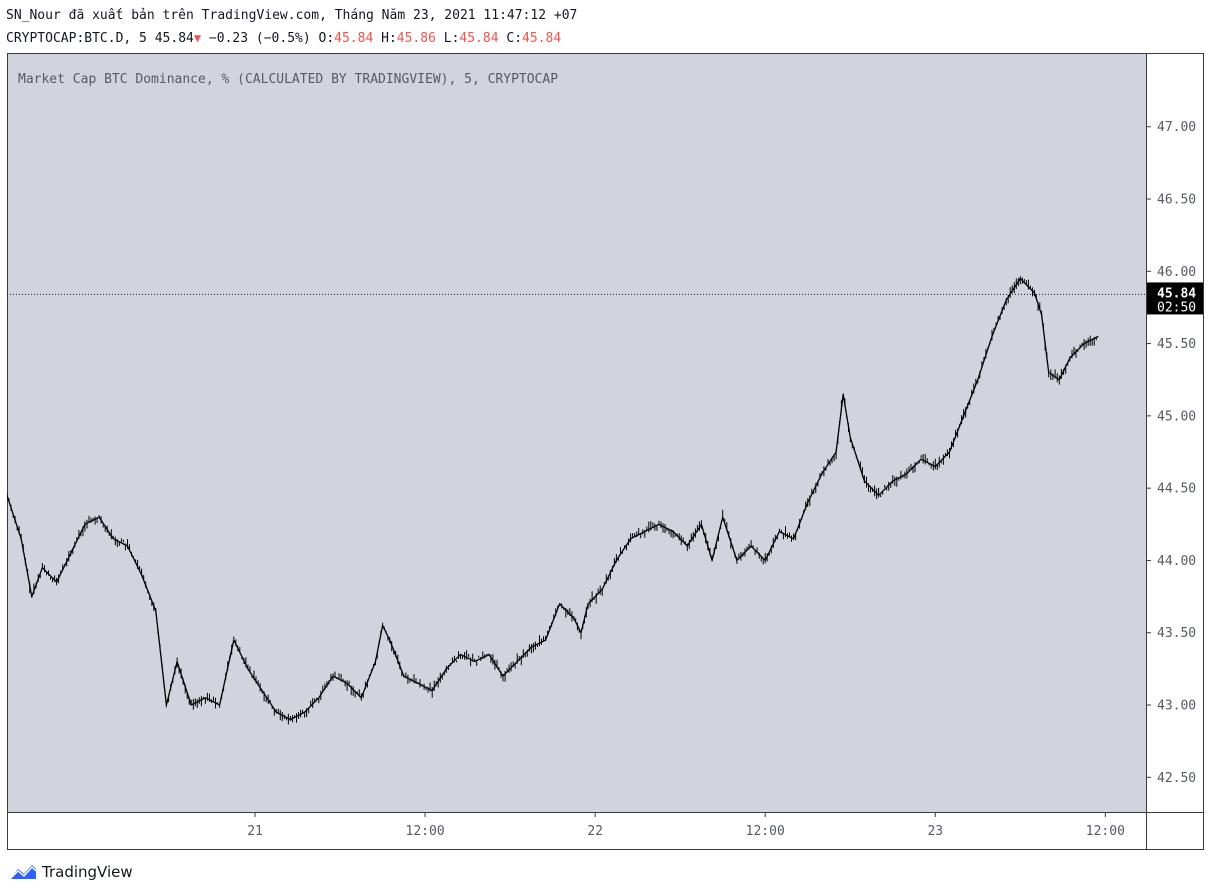 Image resolution: width=1217 pixels, height=896 pixels. I want to click on last-price-label-bg, so click(1175, 298).